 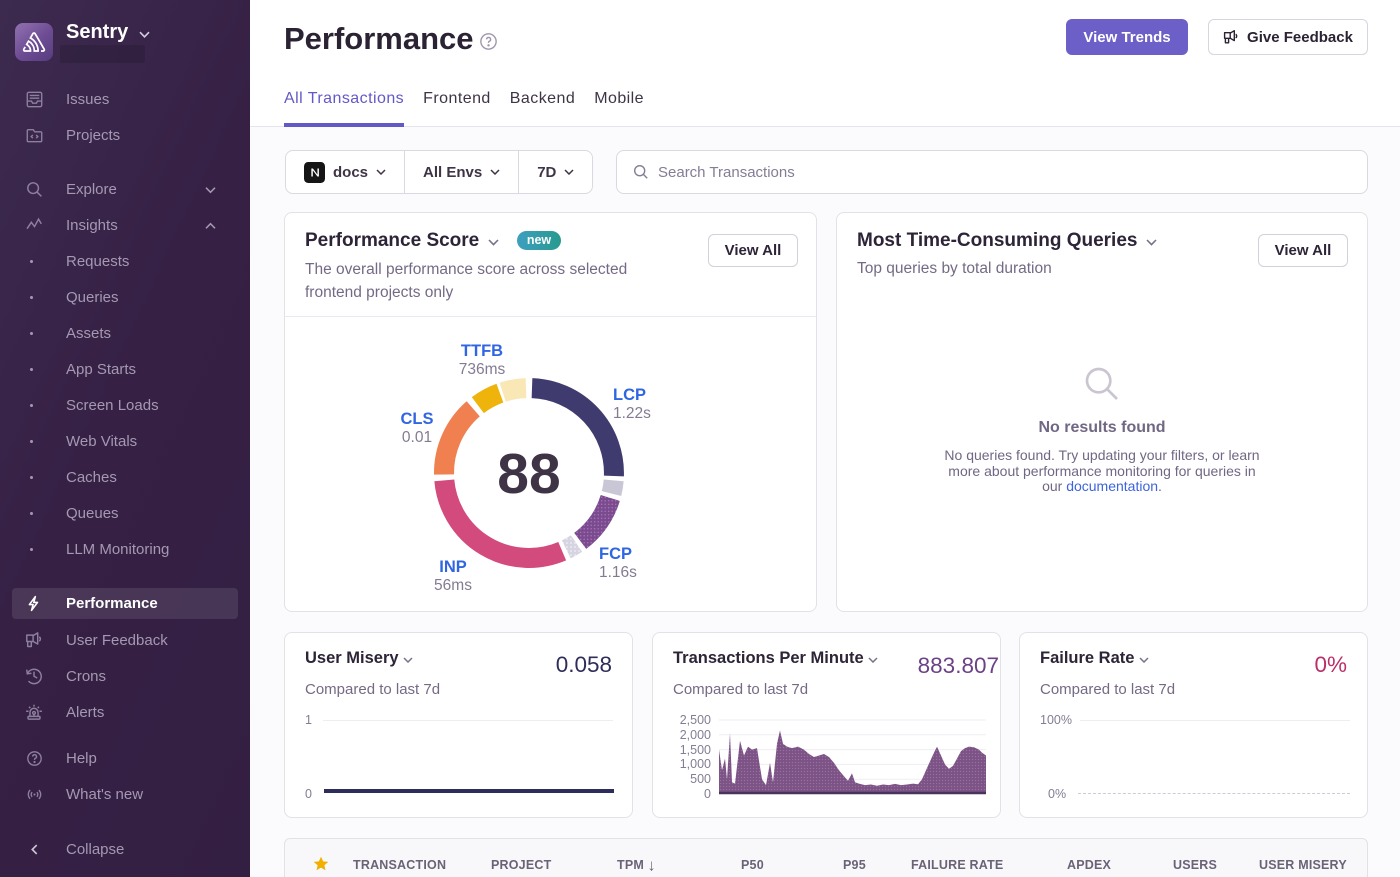 I want to click on svg-text: 736ms, so click(x=482, y=369).